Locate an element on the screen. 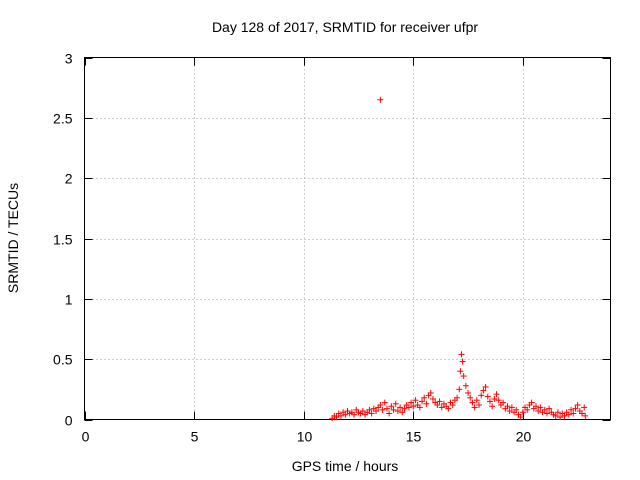 The height and width of the screenshot is (480, 640). y-tick-label: 2.5 is located at coordinates (63, 119).